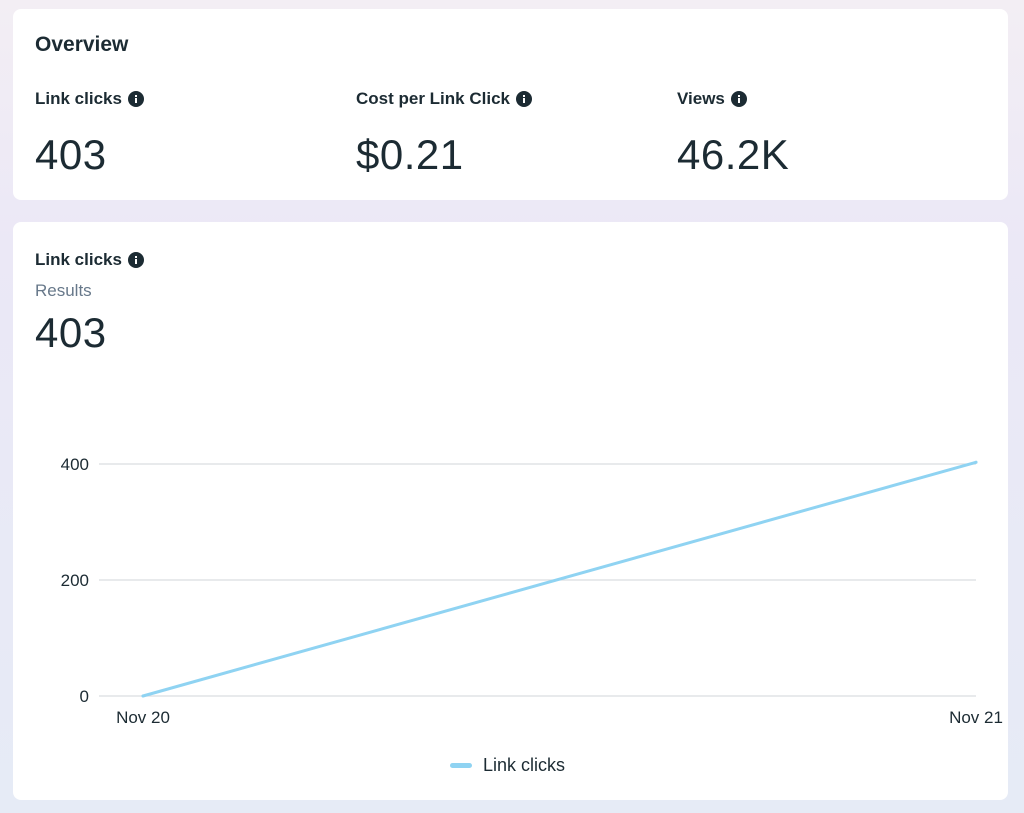  I want to click on chart-subtitle: Results, so click(63, 290).